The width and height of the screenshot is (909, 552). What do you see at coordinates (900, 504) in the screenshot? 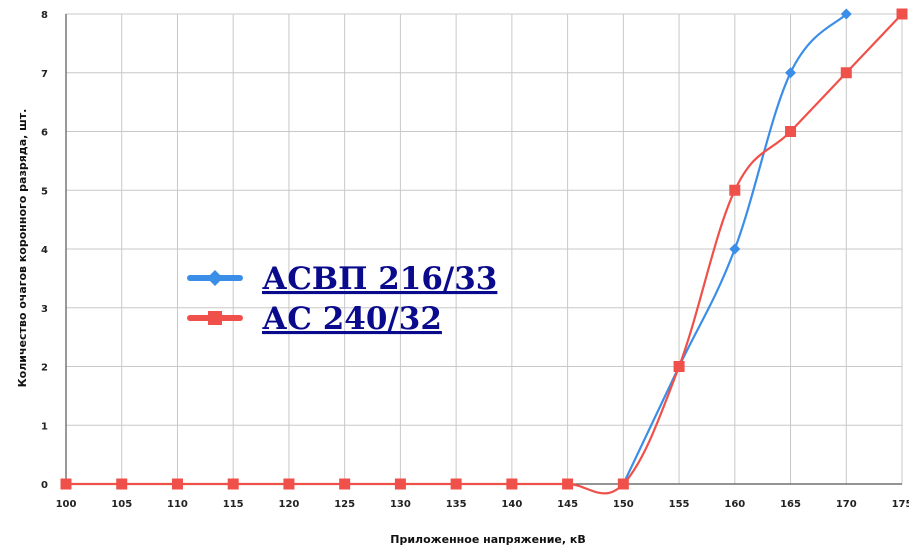
I see `x-tick-label: 175` at bounding box center [900, 504].